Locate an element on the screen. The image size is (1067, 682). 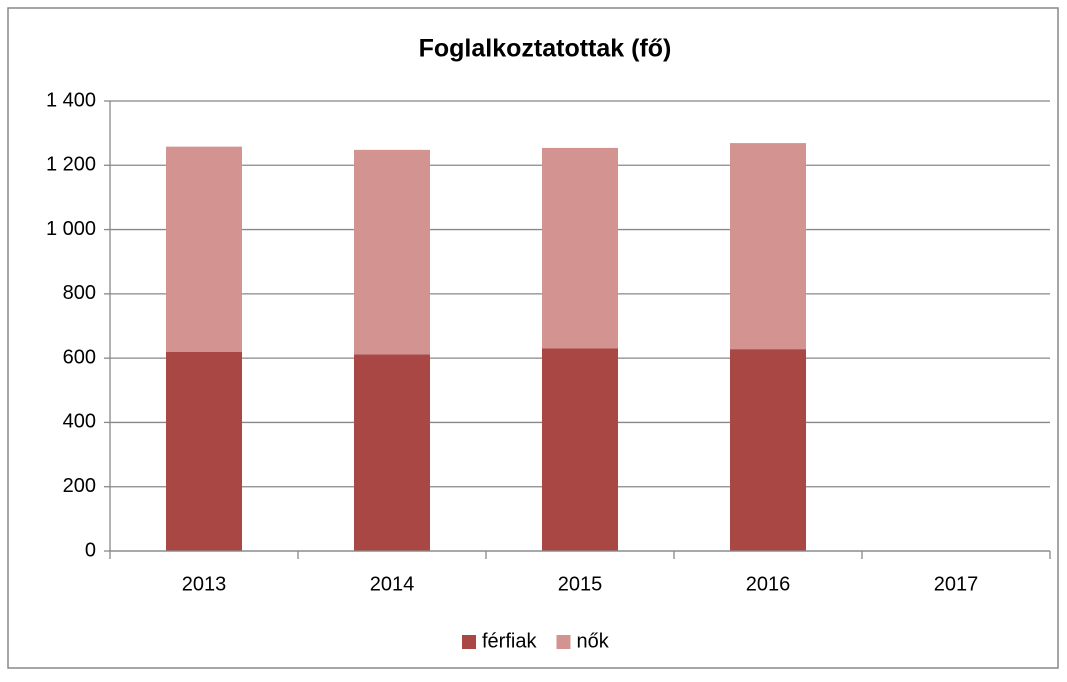
x-tick-label: 2015 is located at coordinates (580, 584).